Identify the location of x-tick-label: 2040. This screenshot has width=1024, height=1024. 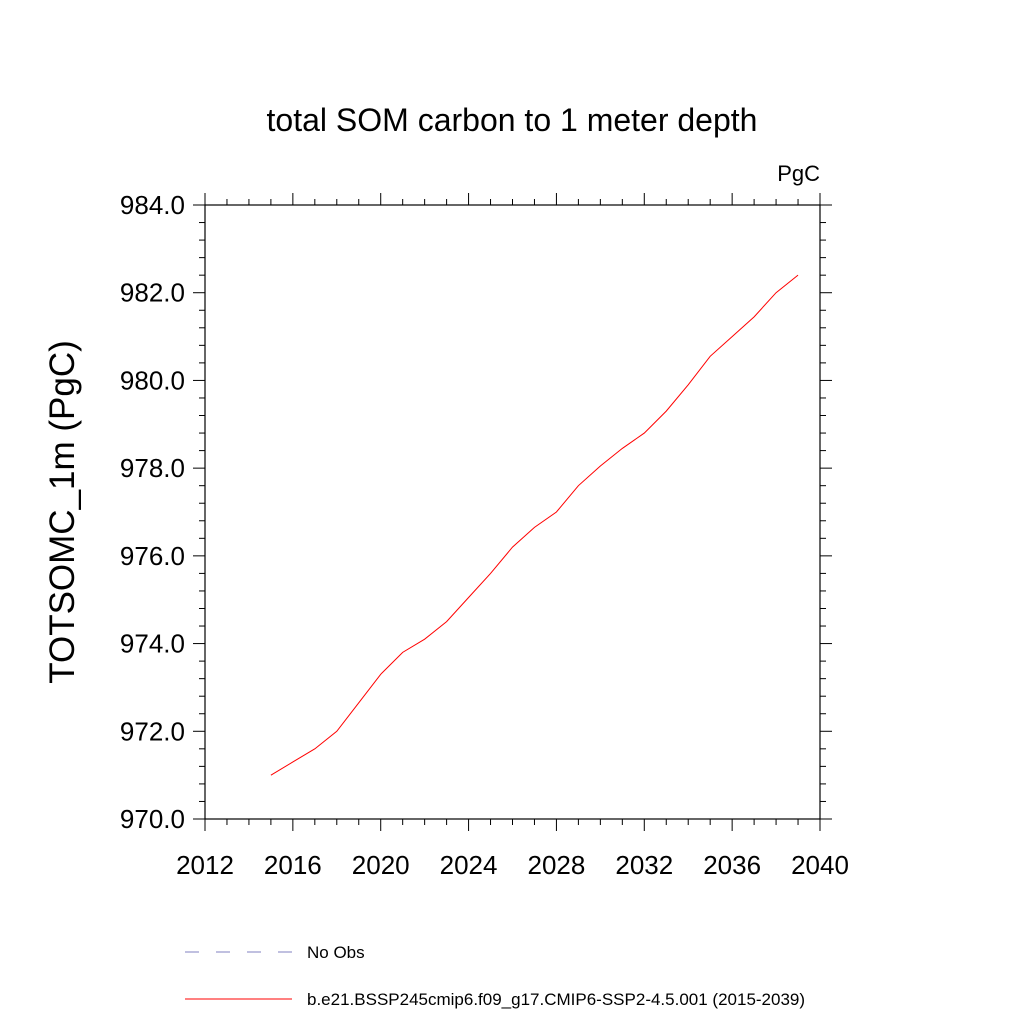
(820, 865).